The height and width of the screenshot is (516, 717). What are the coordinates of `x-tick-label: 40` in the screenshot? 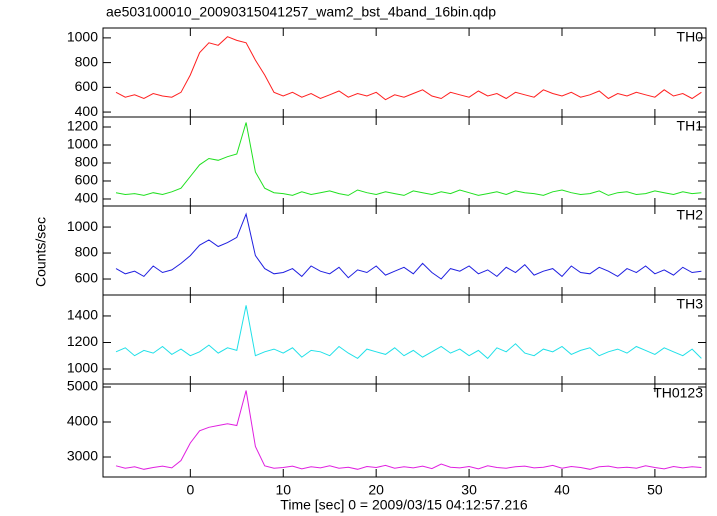 It's located at (562, 490).